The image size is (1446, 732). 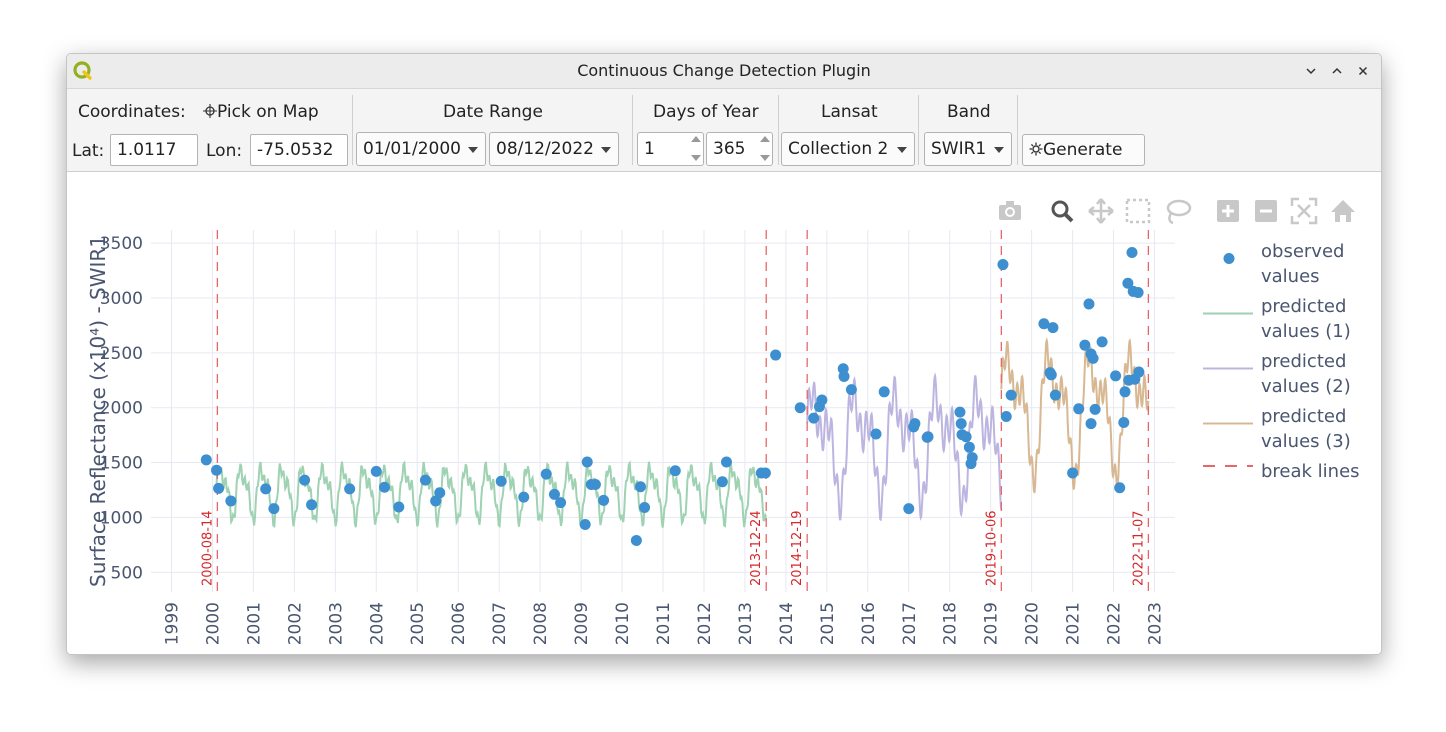 I want to click on reset-axes-icon, so click(x=1343, y=211).